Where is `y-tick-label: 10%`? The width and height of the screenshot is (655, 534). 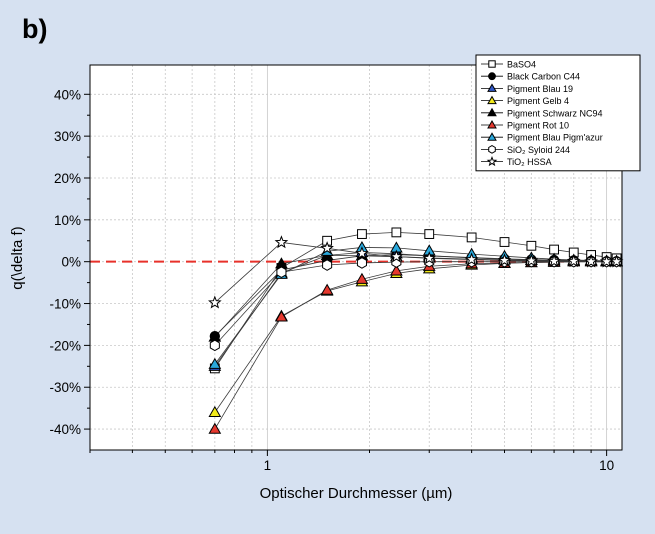
y-tick-label: 10% is located at coordinates (67, 220).